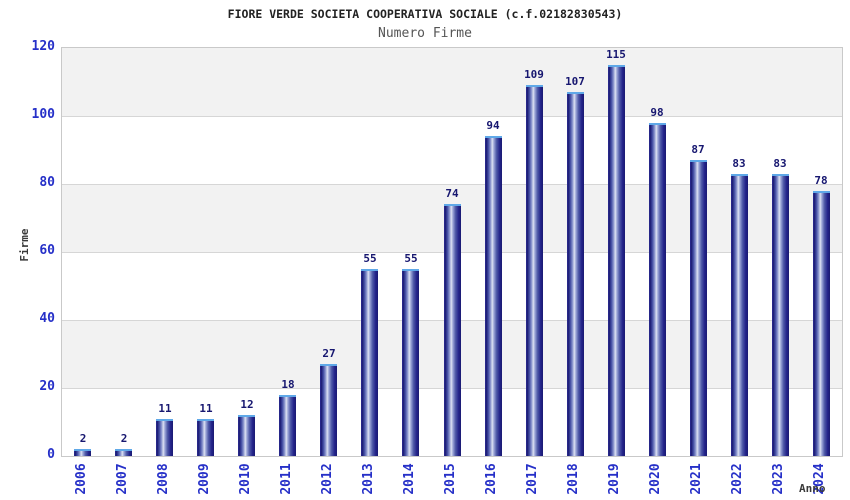  What do you see at coordinates (370, 258) in the screenshot?
I see `bar-value-label-2013: 55` at bounding box center [370, 258].